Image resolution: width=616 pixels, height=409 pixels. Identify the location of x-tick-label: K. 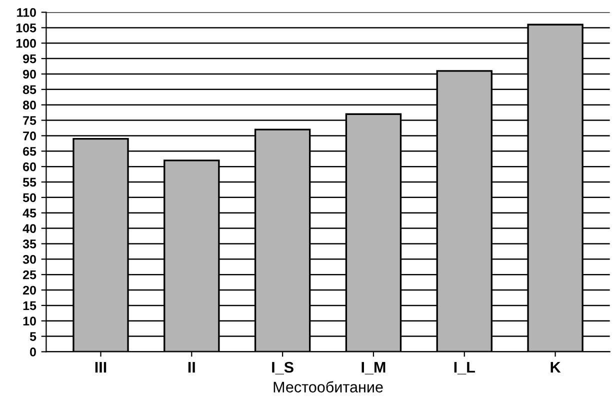
(555, 367).